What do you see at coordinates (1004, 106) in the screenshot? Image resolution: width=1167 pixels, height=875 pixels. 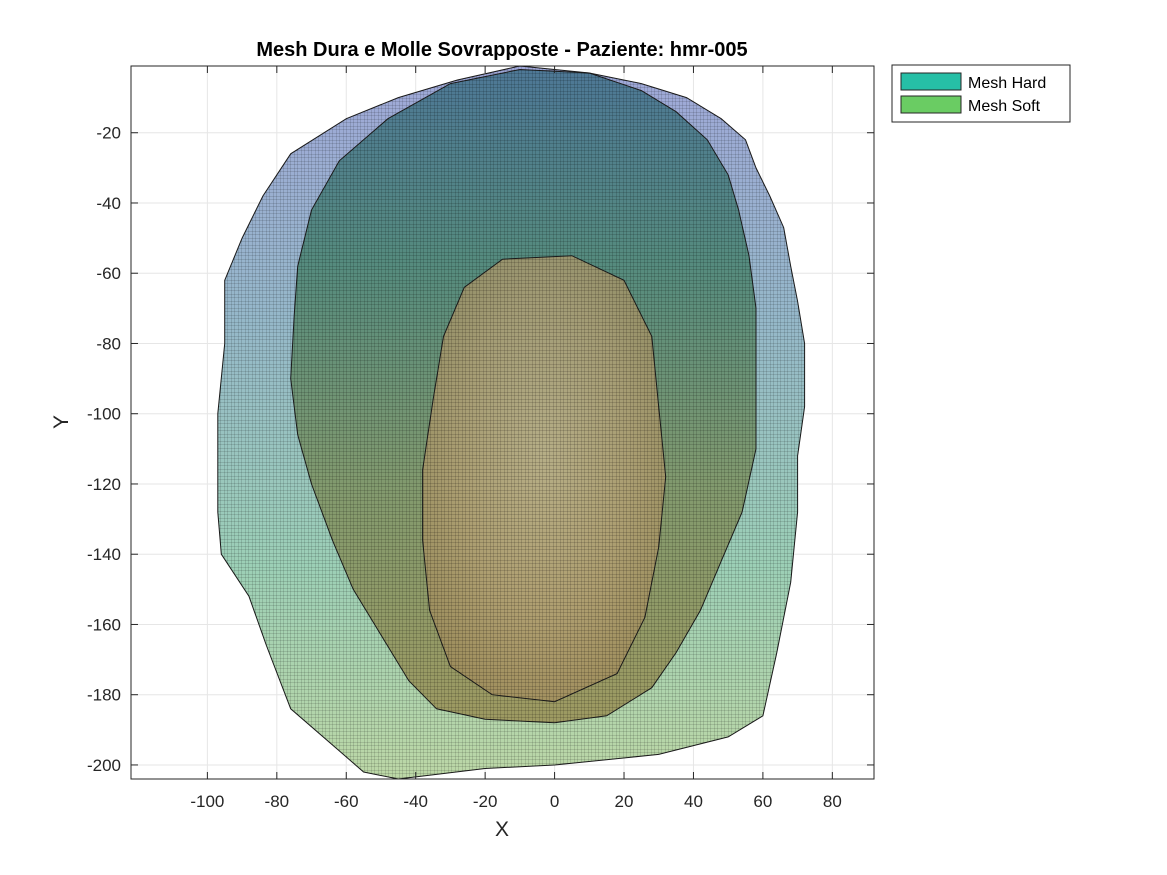 I see `legend-label-soft: Mesh Soft` at bounding box center [1004, 106].